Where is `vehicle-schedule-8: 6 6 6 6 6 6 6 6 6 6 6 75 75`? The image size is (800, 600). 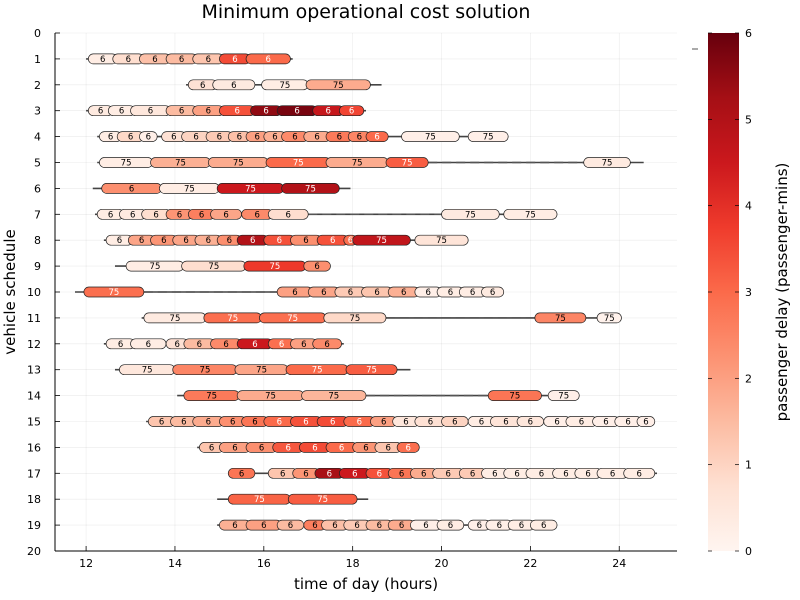
vehicle-schedule-8: 6 6 6 6 6 6 6 6 6 6 6 75 75 is located at coordinates (286, 240).